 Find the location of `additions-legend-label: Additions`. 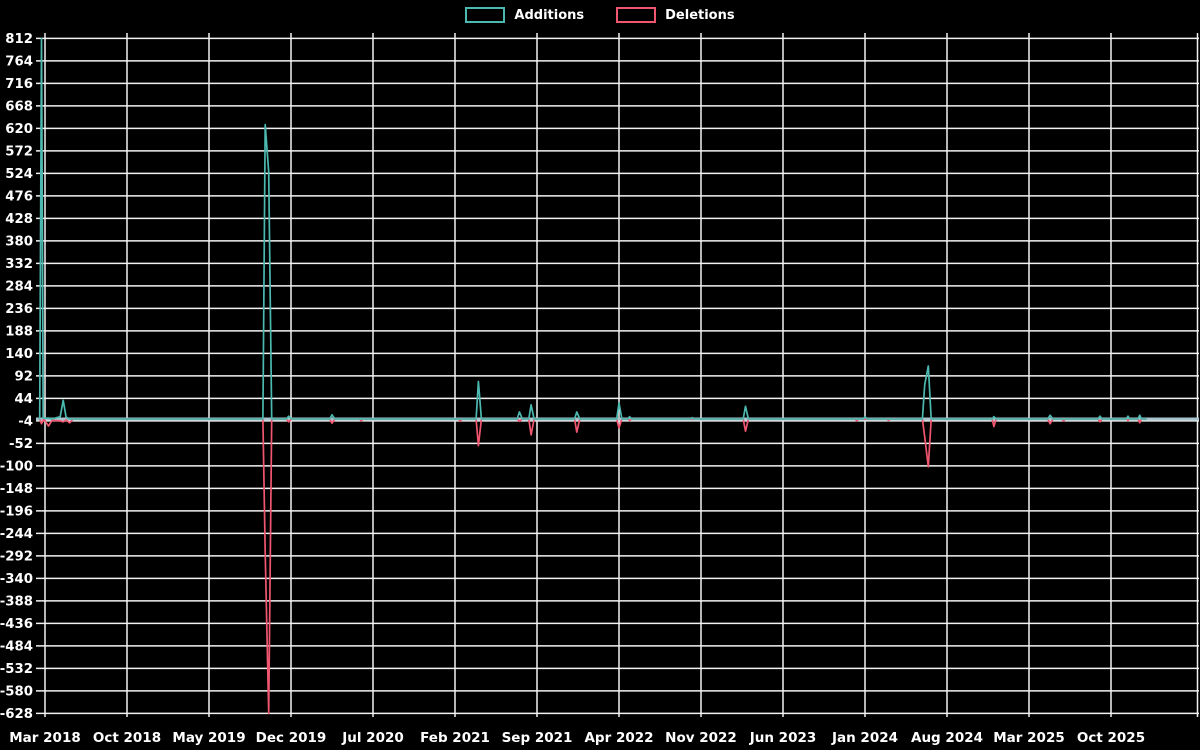

additions-legend-label: Additions is located at coordinates (549, 15).